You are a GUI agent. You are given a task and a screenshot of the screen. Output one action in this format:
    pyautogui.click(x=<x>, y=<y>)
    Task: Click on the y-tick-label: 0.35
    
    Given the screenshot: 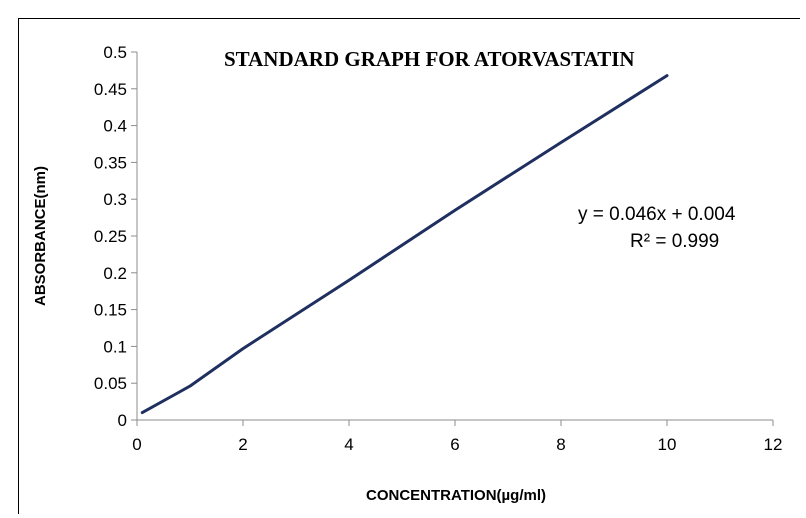 What is the action you would take?
    pyautogui.click(x=110, y=162)
    